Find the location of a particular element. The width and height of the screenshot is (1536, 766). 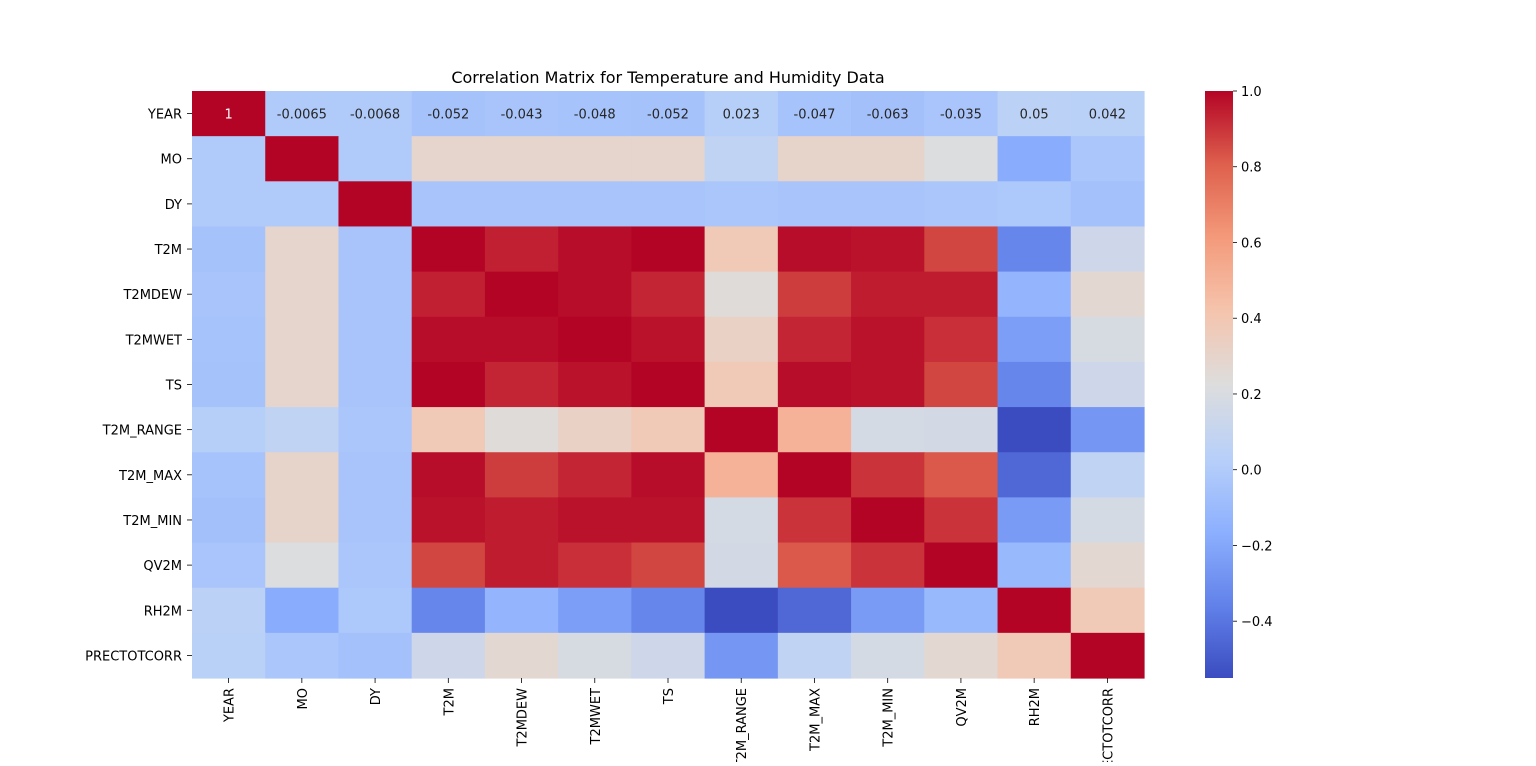

colorbar-tick-label: −0.4 is located at coordinates (1257, 622).